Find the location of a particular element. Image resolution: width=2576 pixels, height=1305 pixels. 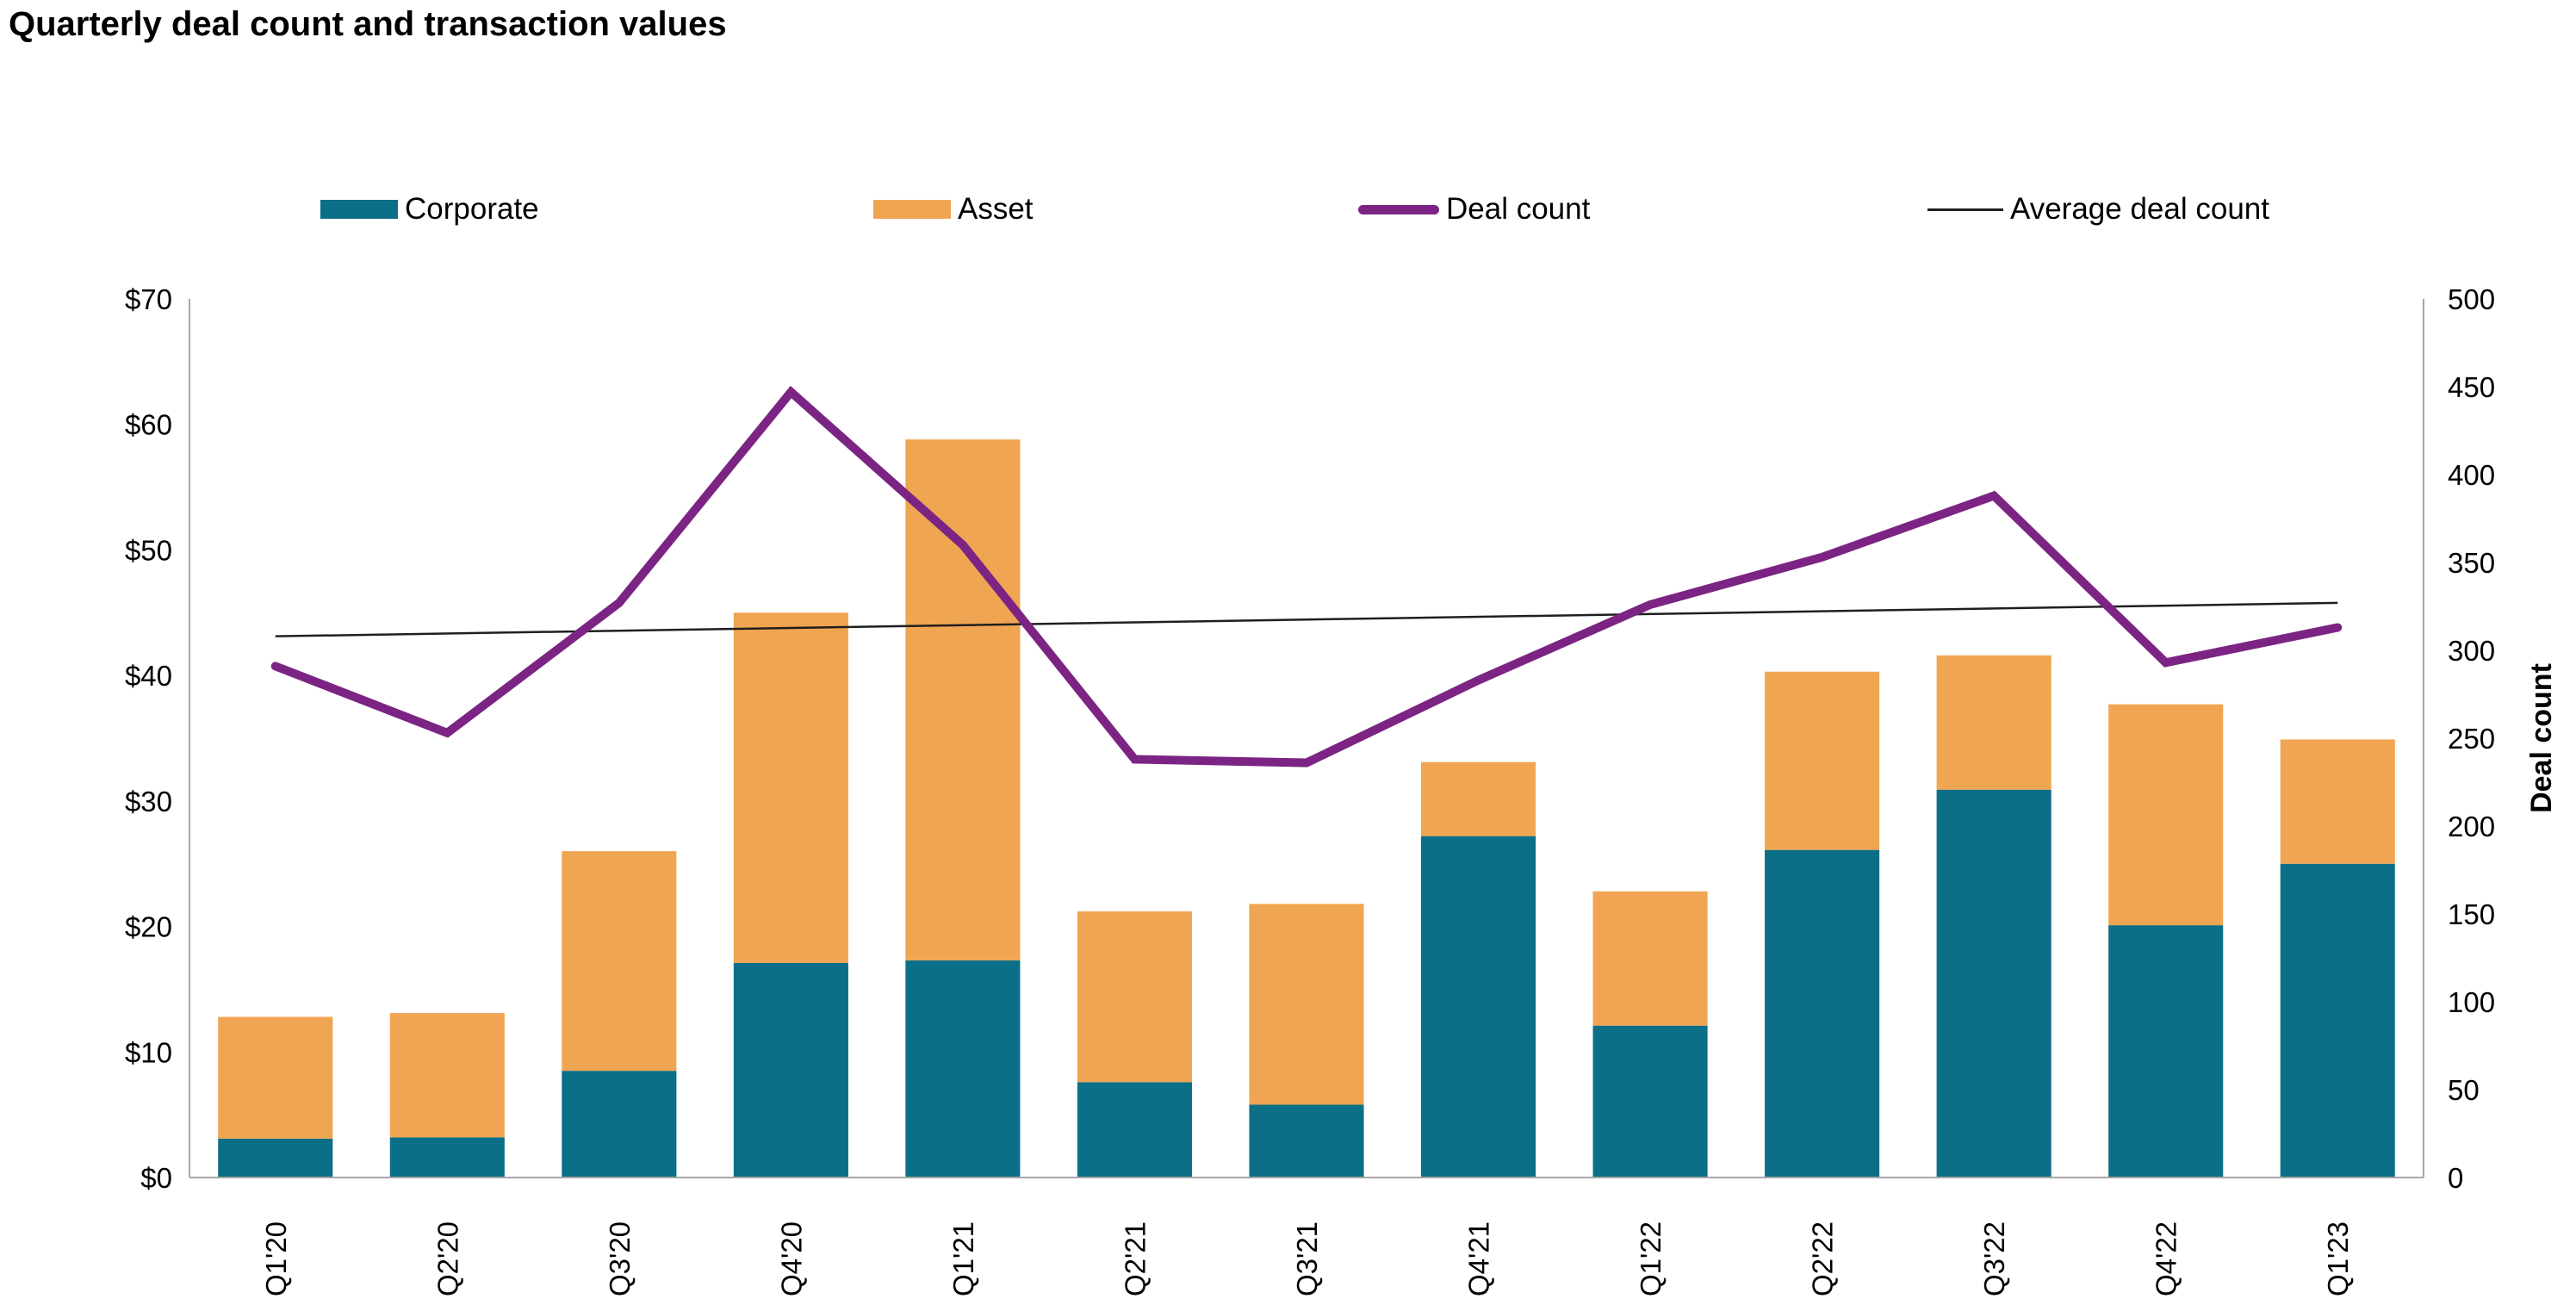

bar-corporate-Q1'21 is located at coordinates (963, 1069).